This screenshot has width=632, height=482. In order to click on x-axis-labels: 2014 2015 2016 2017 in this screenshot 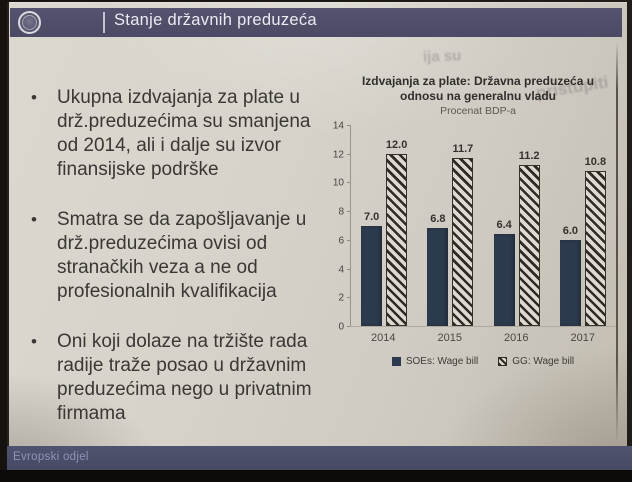, I will do `click(483, 338)`.